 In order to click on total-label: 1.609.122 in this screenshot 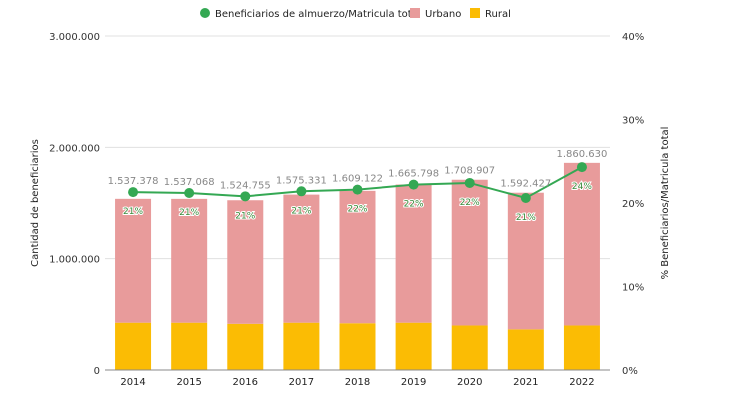, I will do `click(357, 179)`.